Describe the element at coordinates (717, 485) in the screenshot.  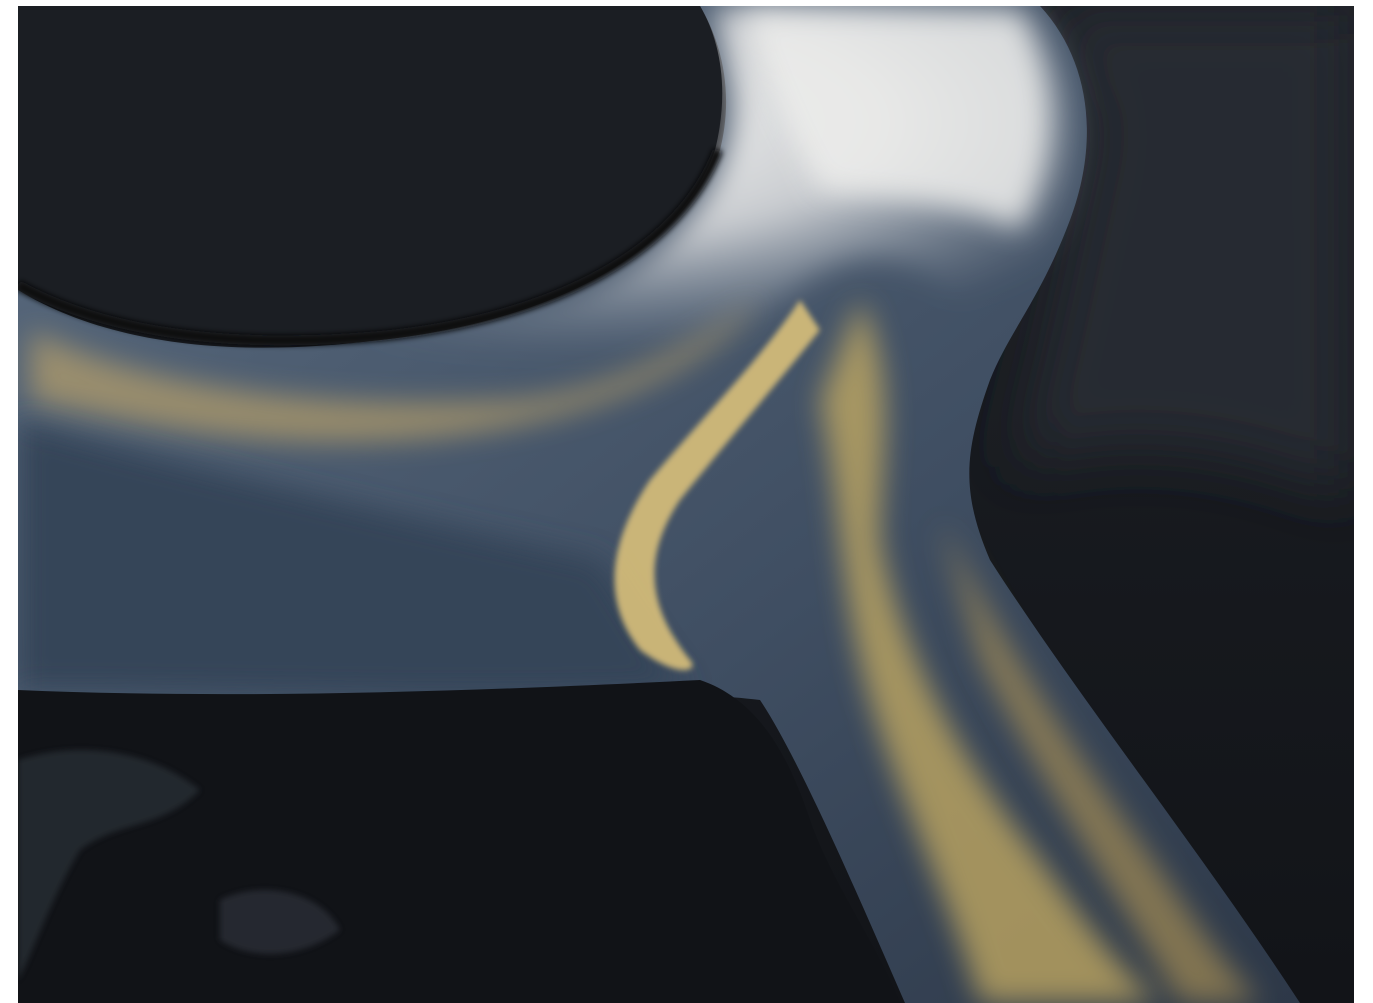
I see `sediment-edge` at that location.